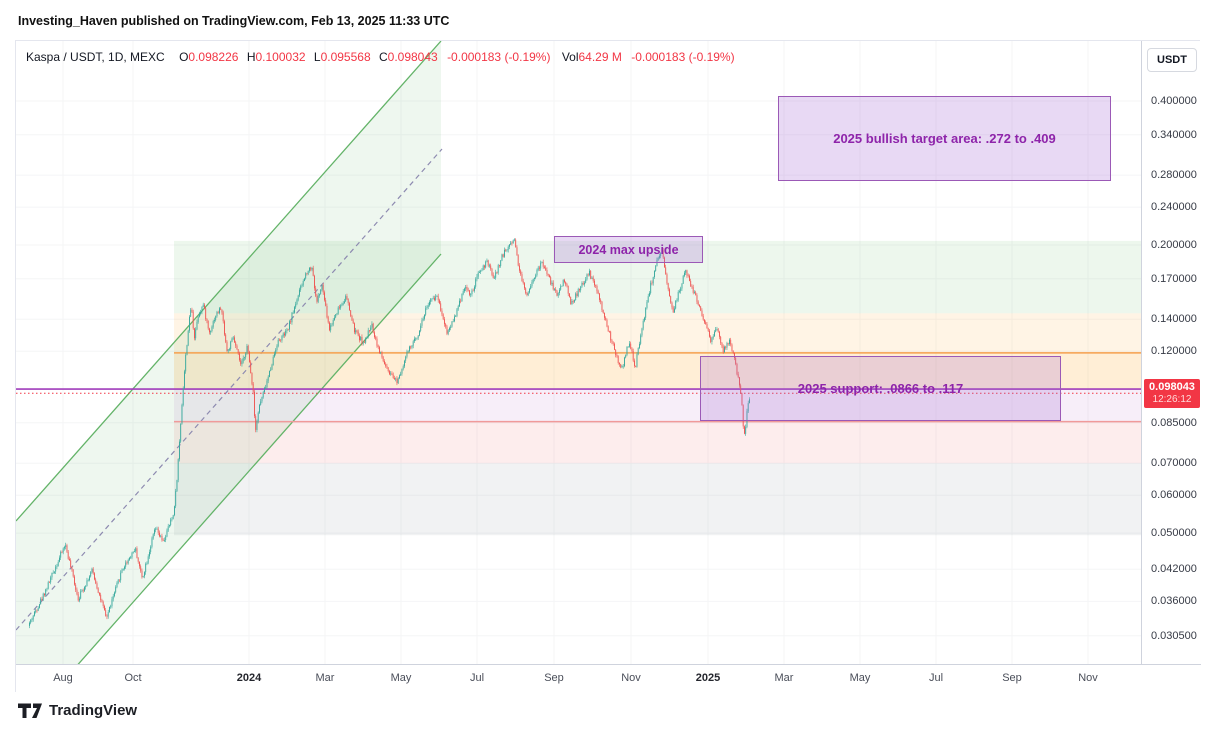 The width and height of the screenshot is (1220, 740). What do you see at coordinates (499, 57) in the screenshot?
I see `change-value: -0.000183 (-0.19%)` at bounding box center [499, 57].